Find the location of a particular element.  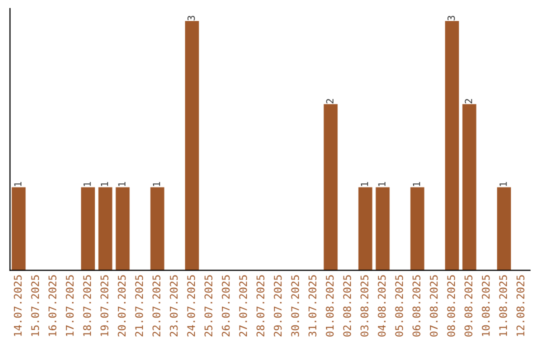

x-tick-label: 05.08.2025 is located at coordinates (399, 305).